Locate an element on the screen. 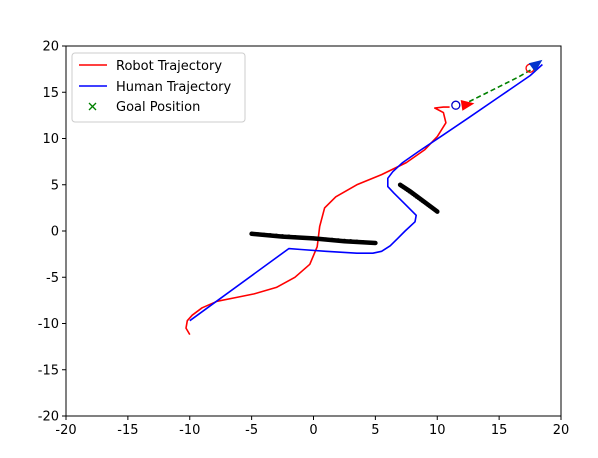  y-tick-label: -10 is located at coordinates (48, 324).